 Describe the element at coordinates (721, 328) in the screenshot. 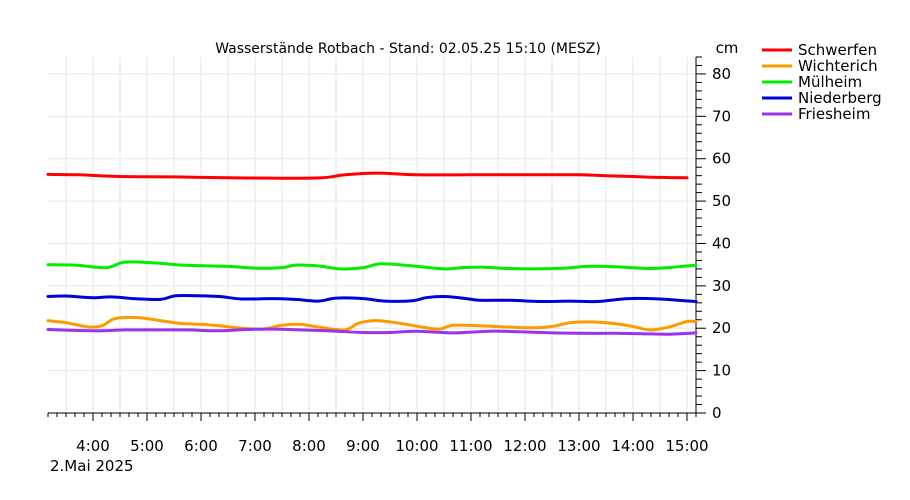

I see `y-tick-label: 20` at that location.